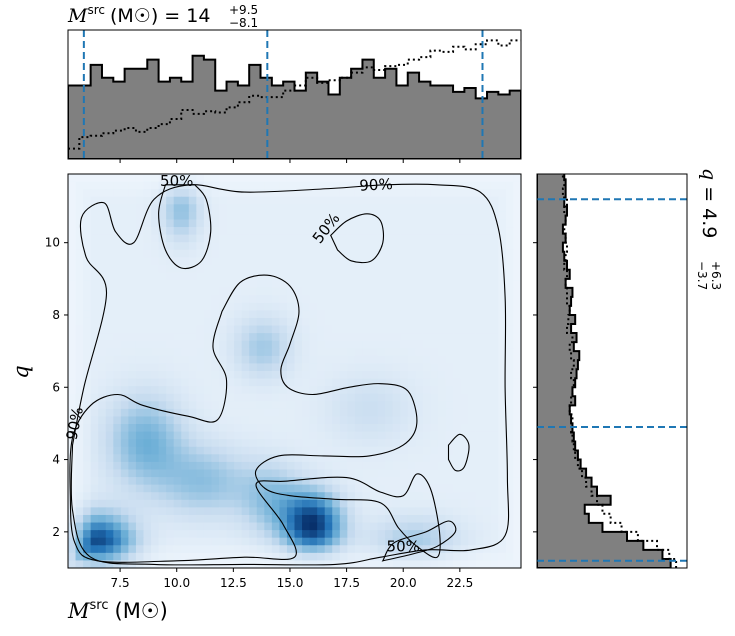  I want to click on y-tick-label: 4, so click(56, 460).